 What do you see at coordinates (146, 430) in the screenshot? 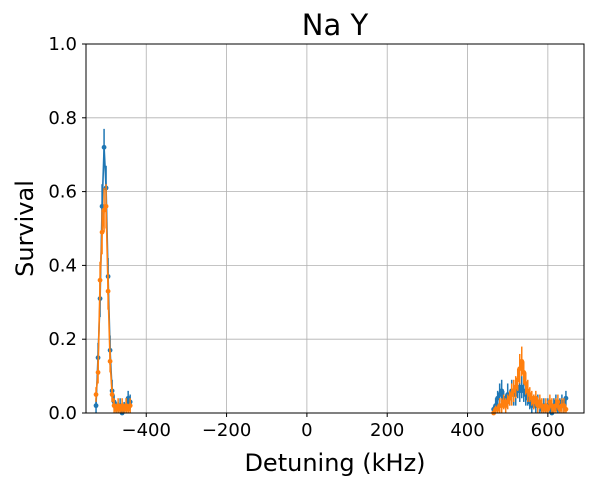
I see `x-tick-label: −400` at bounding box center [146, 430].